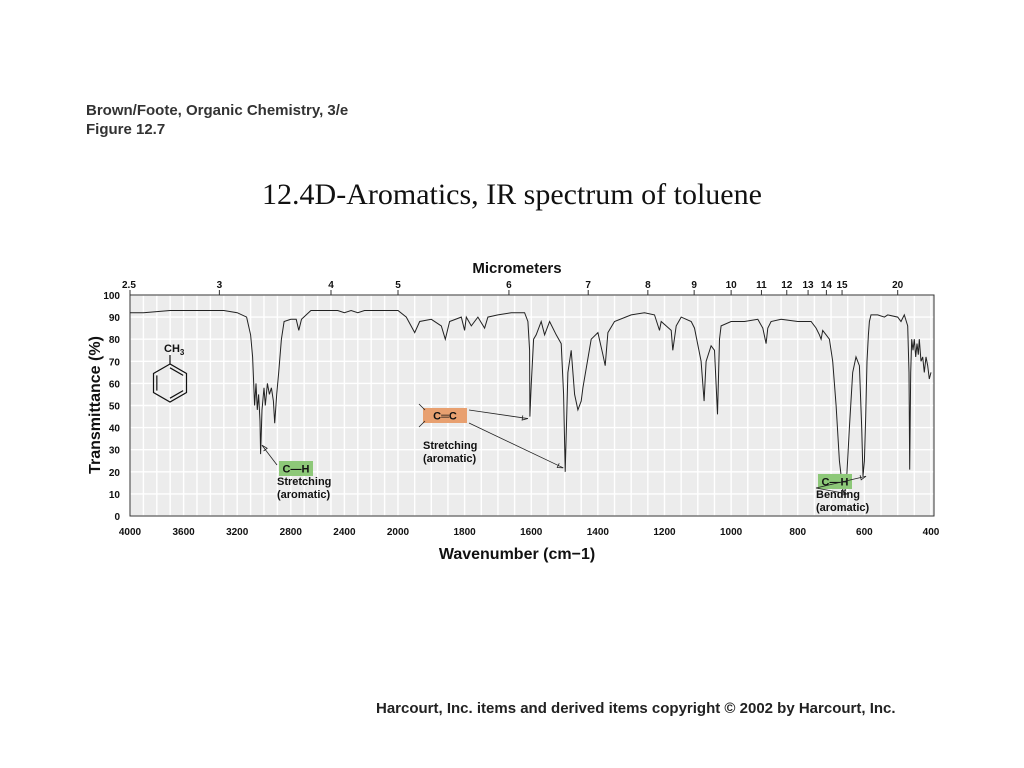 The height and width of the screenshot is (768, 1024). Describe the element at coordinates (809, 285) in the screenshot. I see `micrometer-tick-label: 13` at that location.